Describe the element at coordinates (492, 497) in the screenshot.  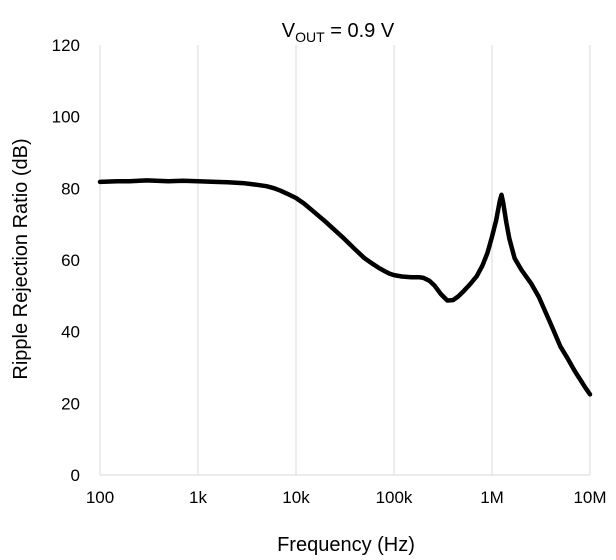
I see `x-tick-label: 1M` at that location.